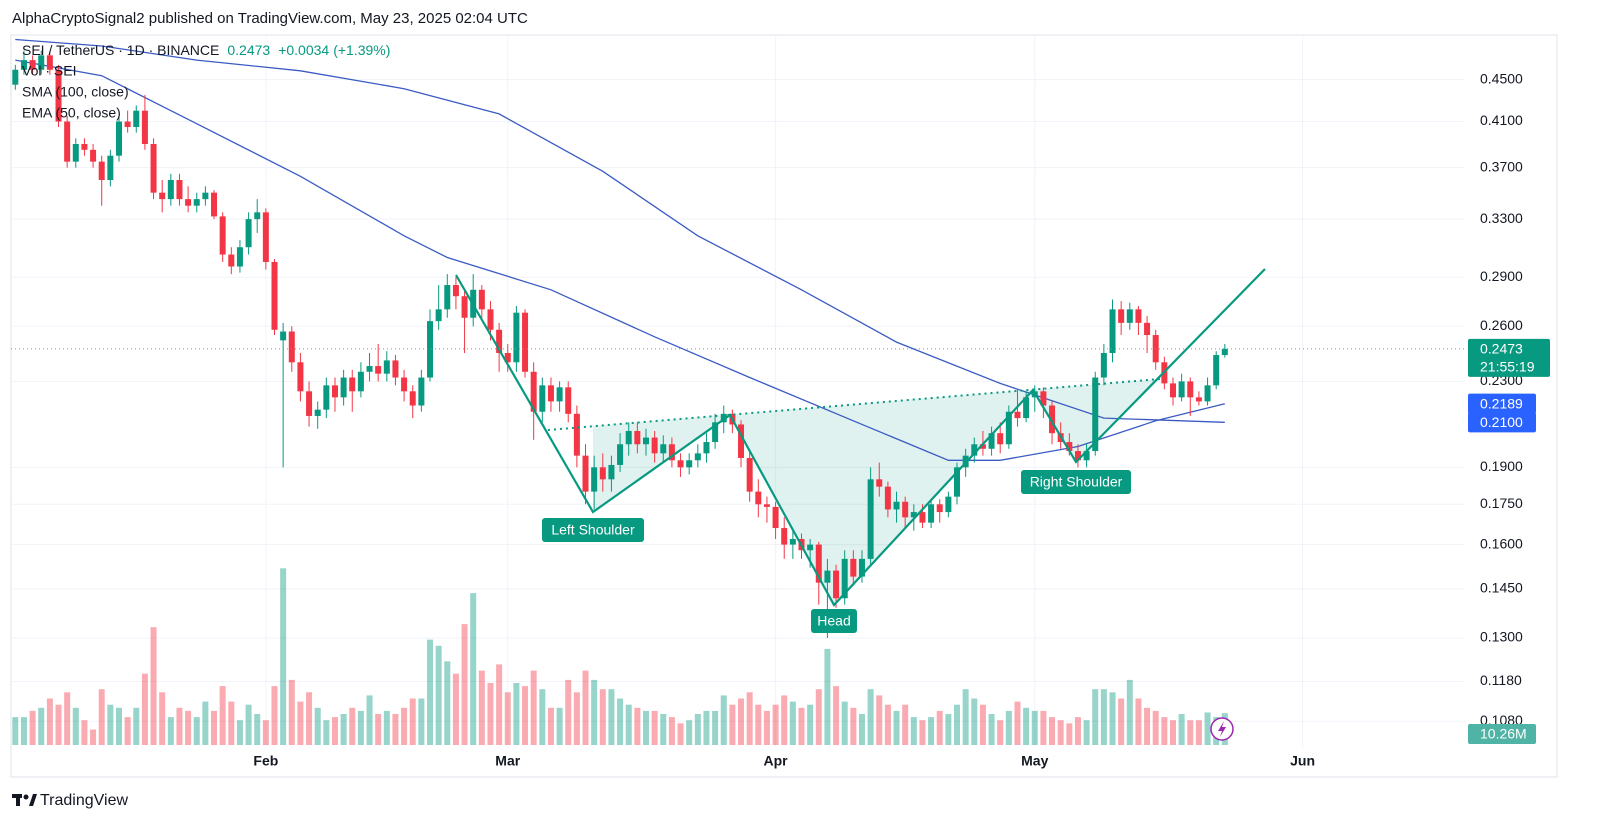 This screenshot has width=1600, height=837. Describe the element at coordinates (1502, 422) in the screenshot. I see `ma-price-tag` at that location.